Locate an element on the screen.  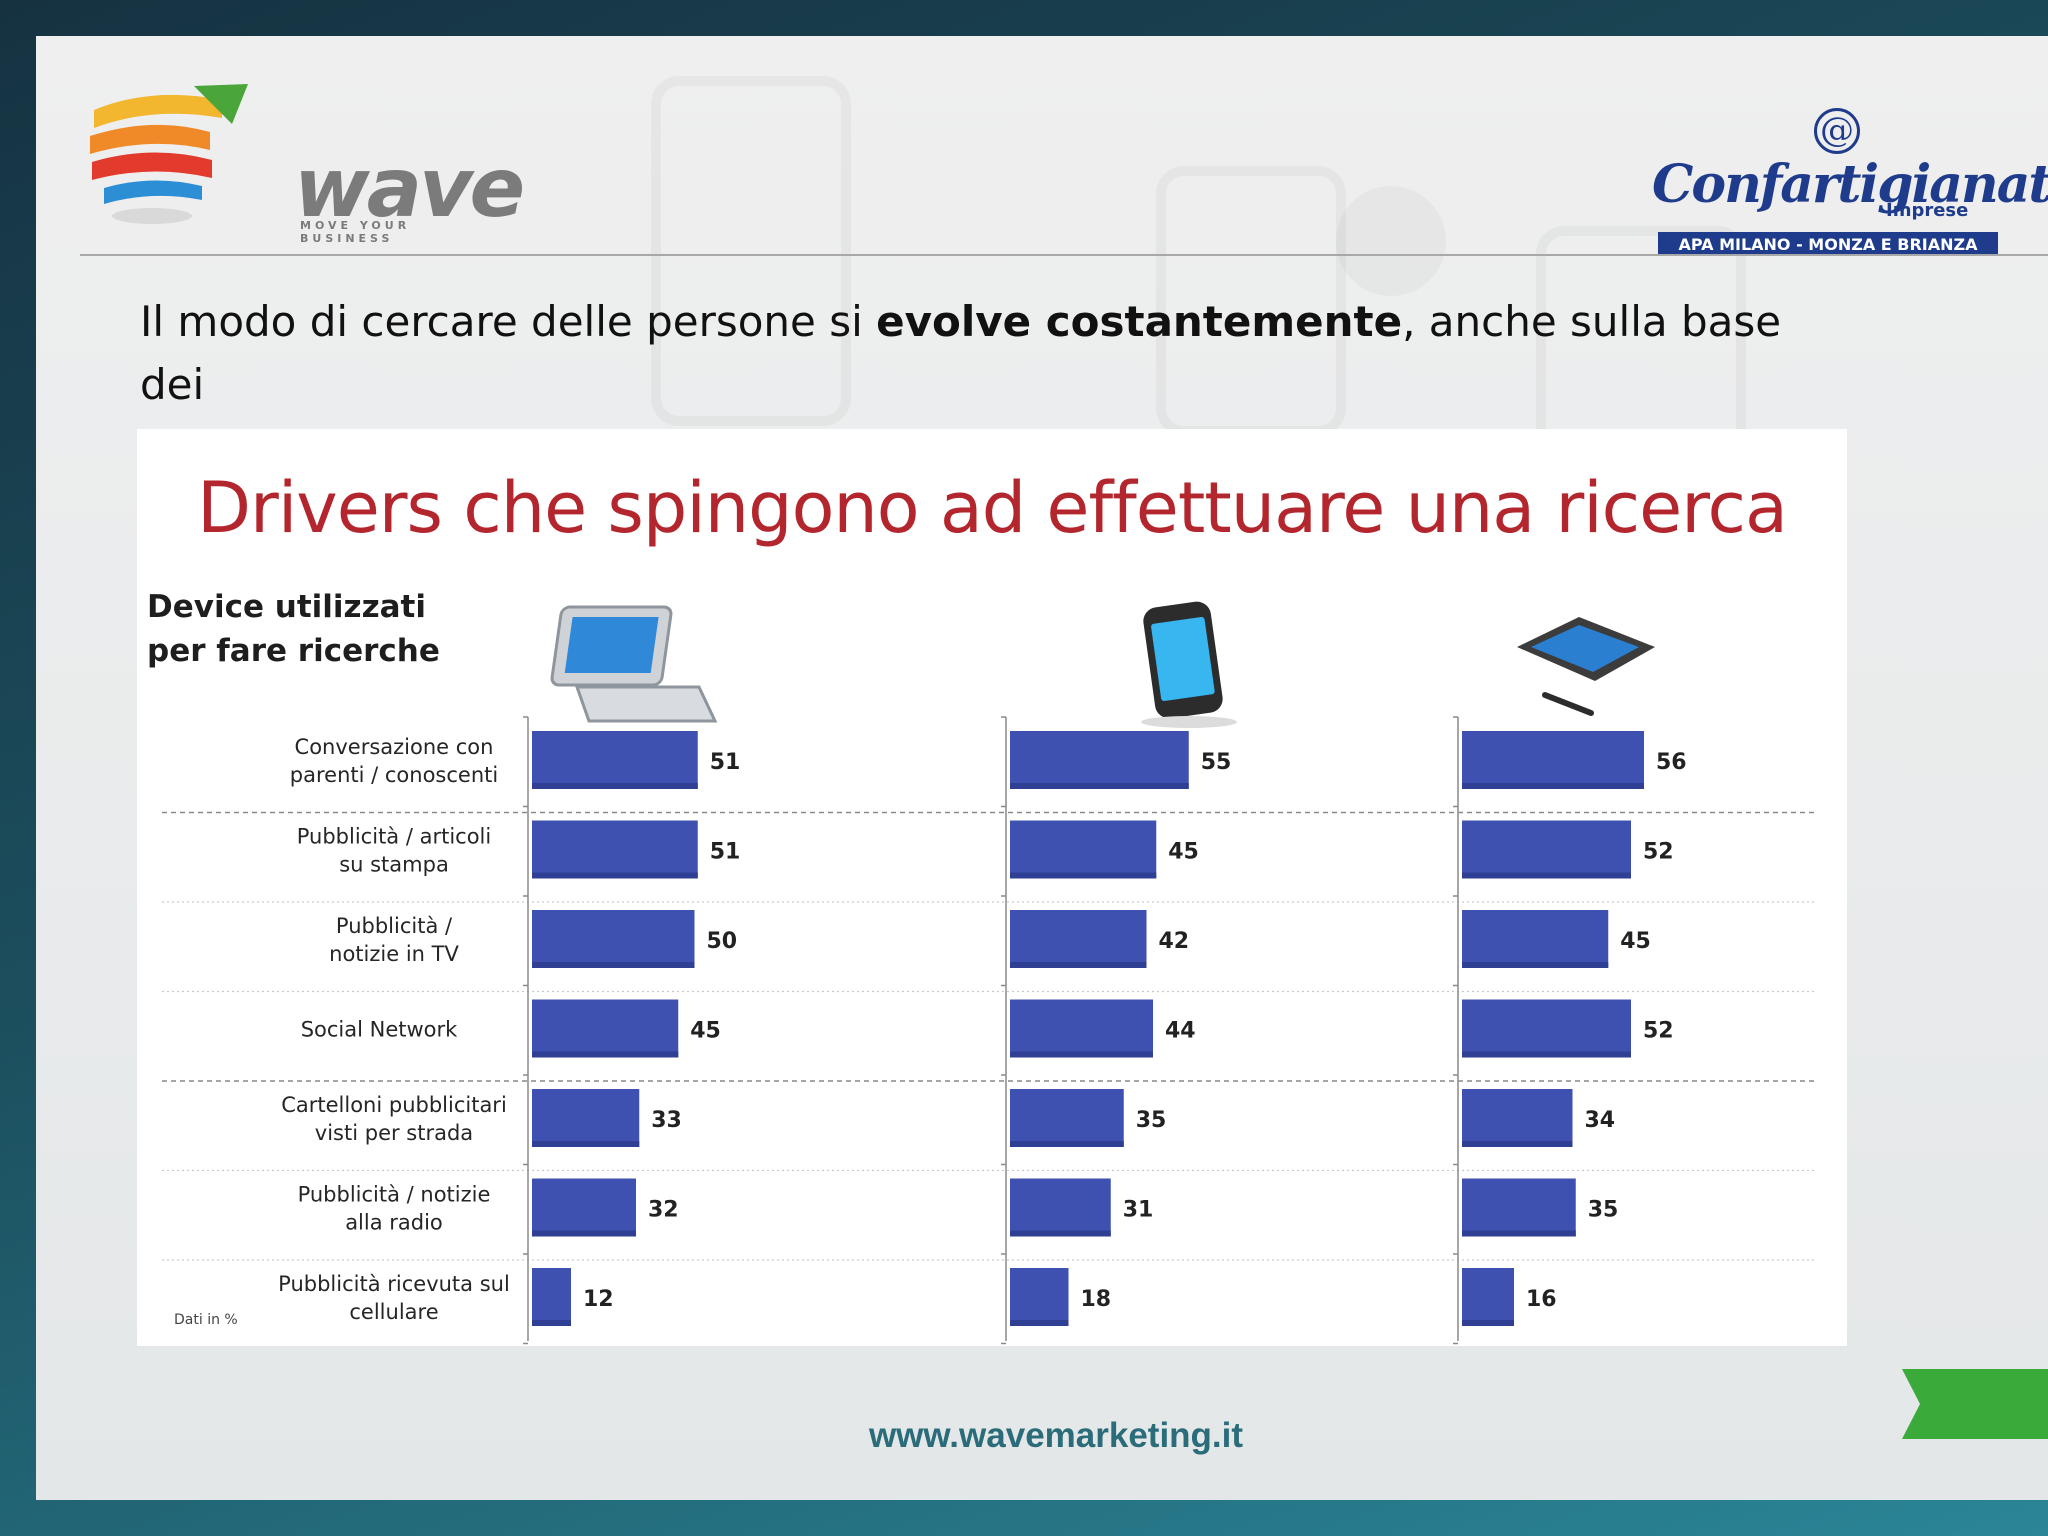
value-label: 18 is located at coordinates (1096, 1299).